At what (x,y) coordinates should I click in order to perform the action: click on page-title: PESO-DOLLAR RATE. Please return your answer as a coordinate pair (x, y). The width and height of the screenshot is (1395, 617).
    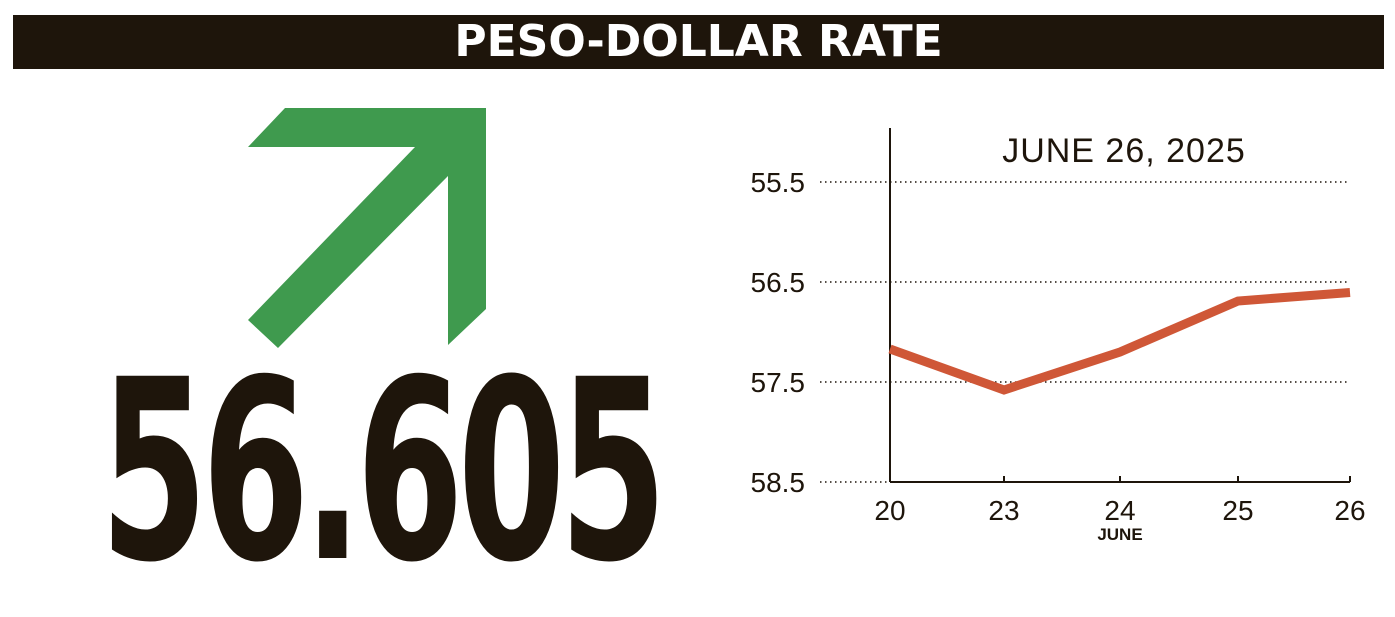
    Looking at the image, I should click on (698, 41).